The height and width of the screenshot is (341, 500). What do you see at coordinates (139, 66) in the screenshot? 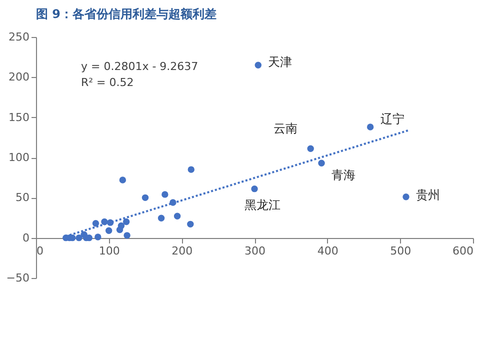
I see `annotation: y = 0.2801x - 9.2637` at bounding box center [139, 66].